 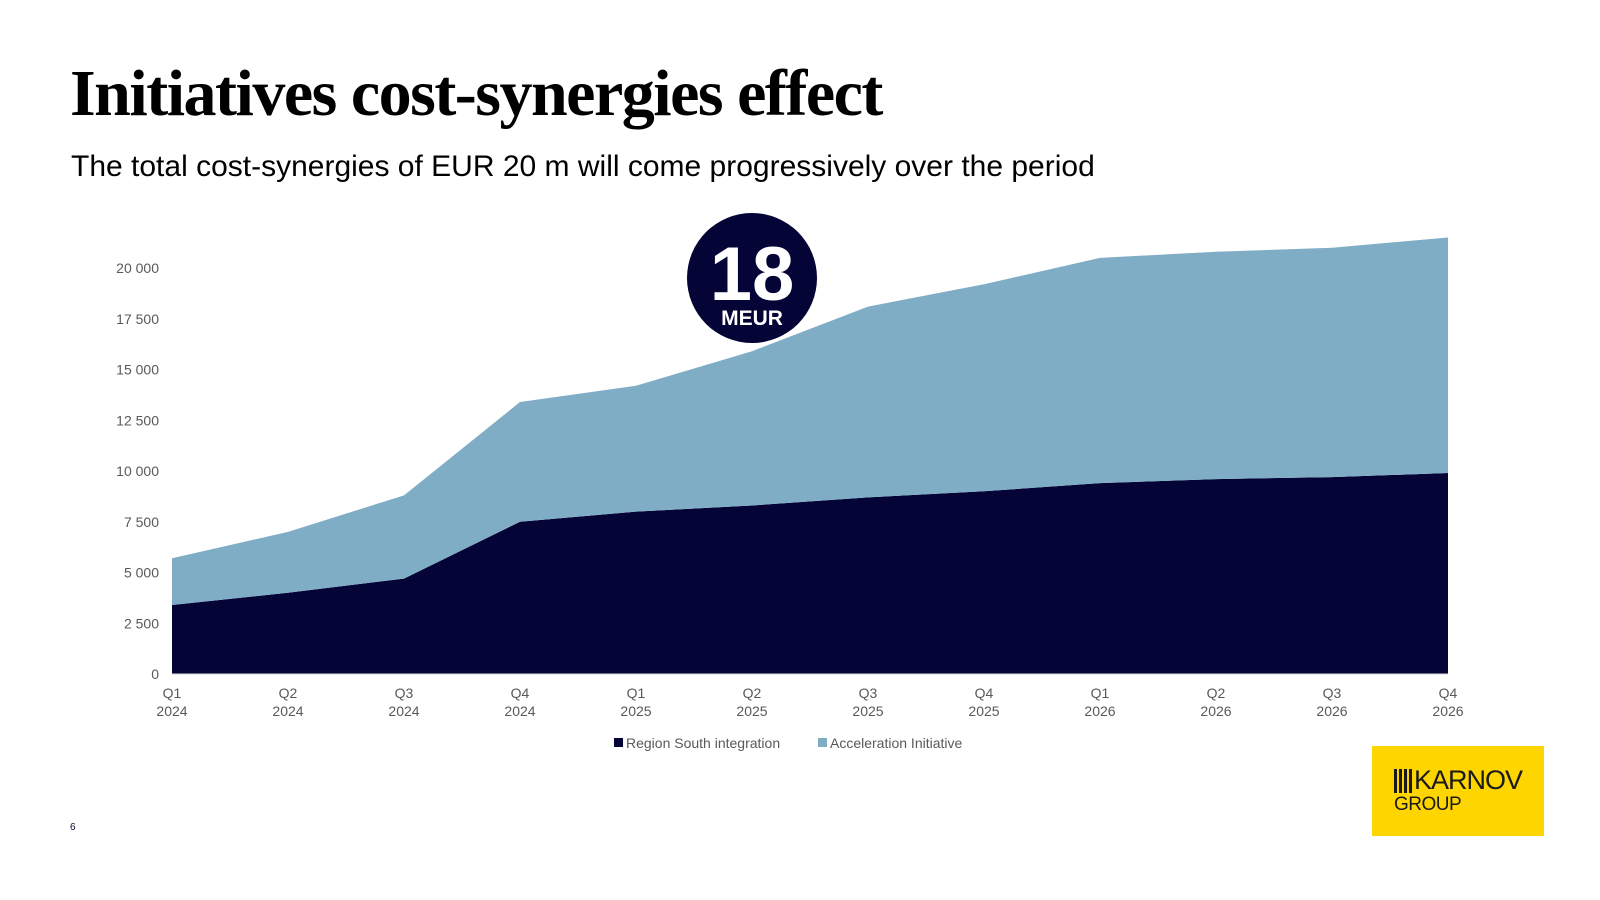 I want to click on y-tick-label: 17 500, so click(x=137, y=319).